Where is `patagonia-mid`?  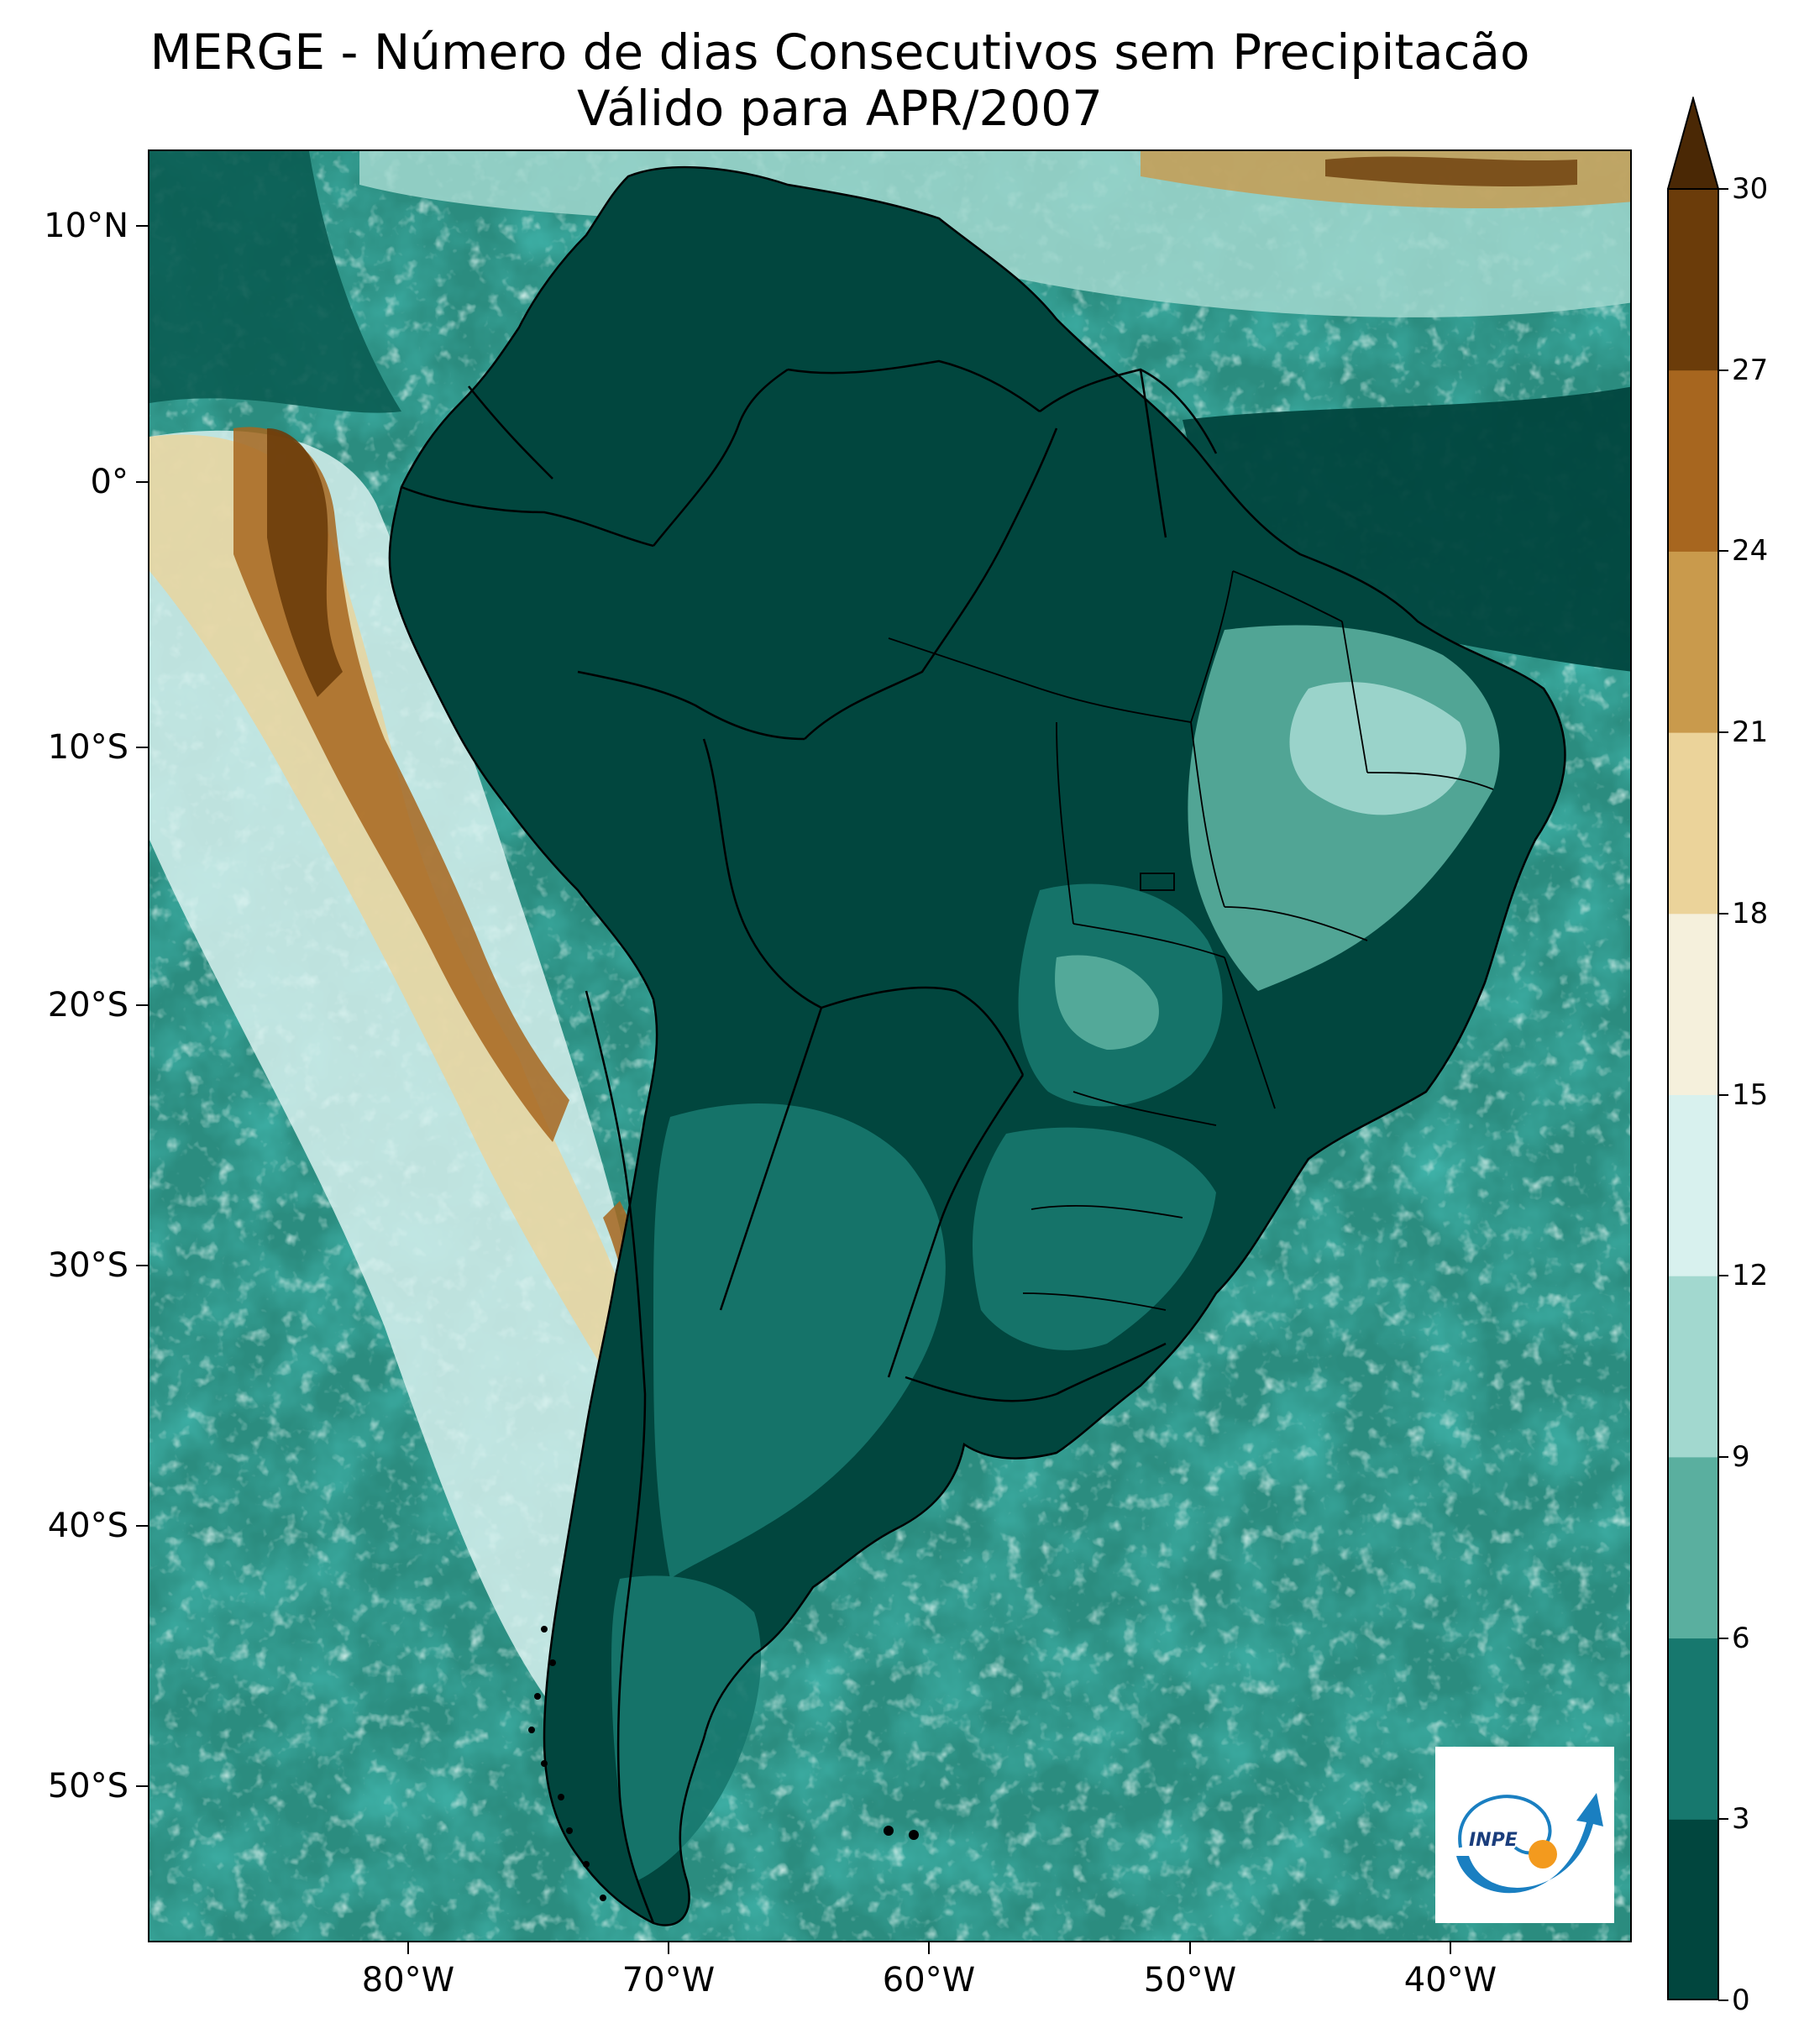
patagonia-mid is located at coordinates (686, 1728).